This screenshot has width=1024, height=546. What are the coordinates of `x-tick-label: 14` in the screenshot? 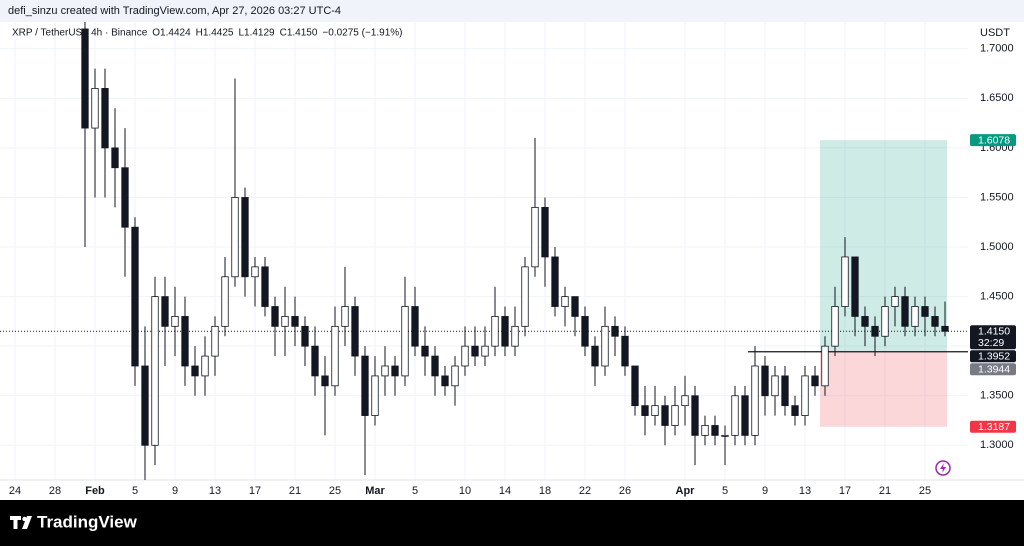 It's located at (505, 491).